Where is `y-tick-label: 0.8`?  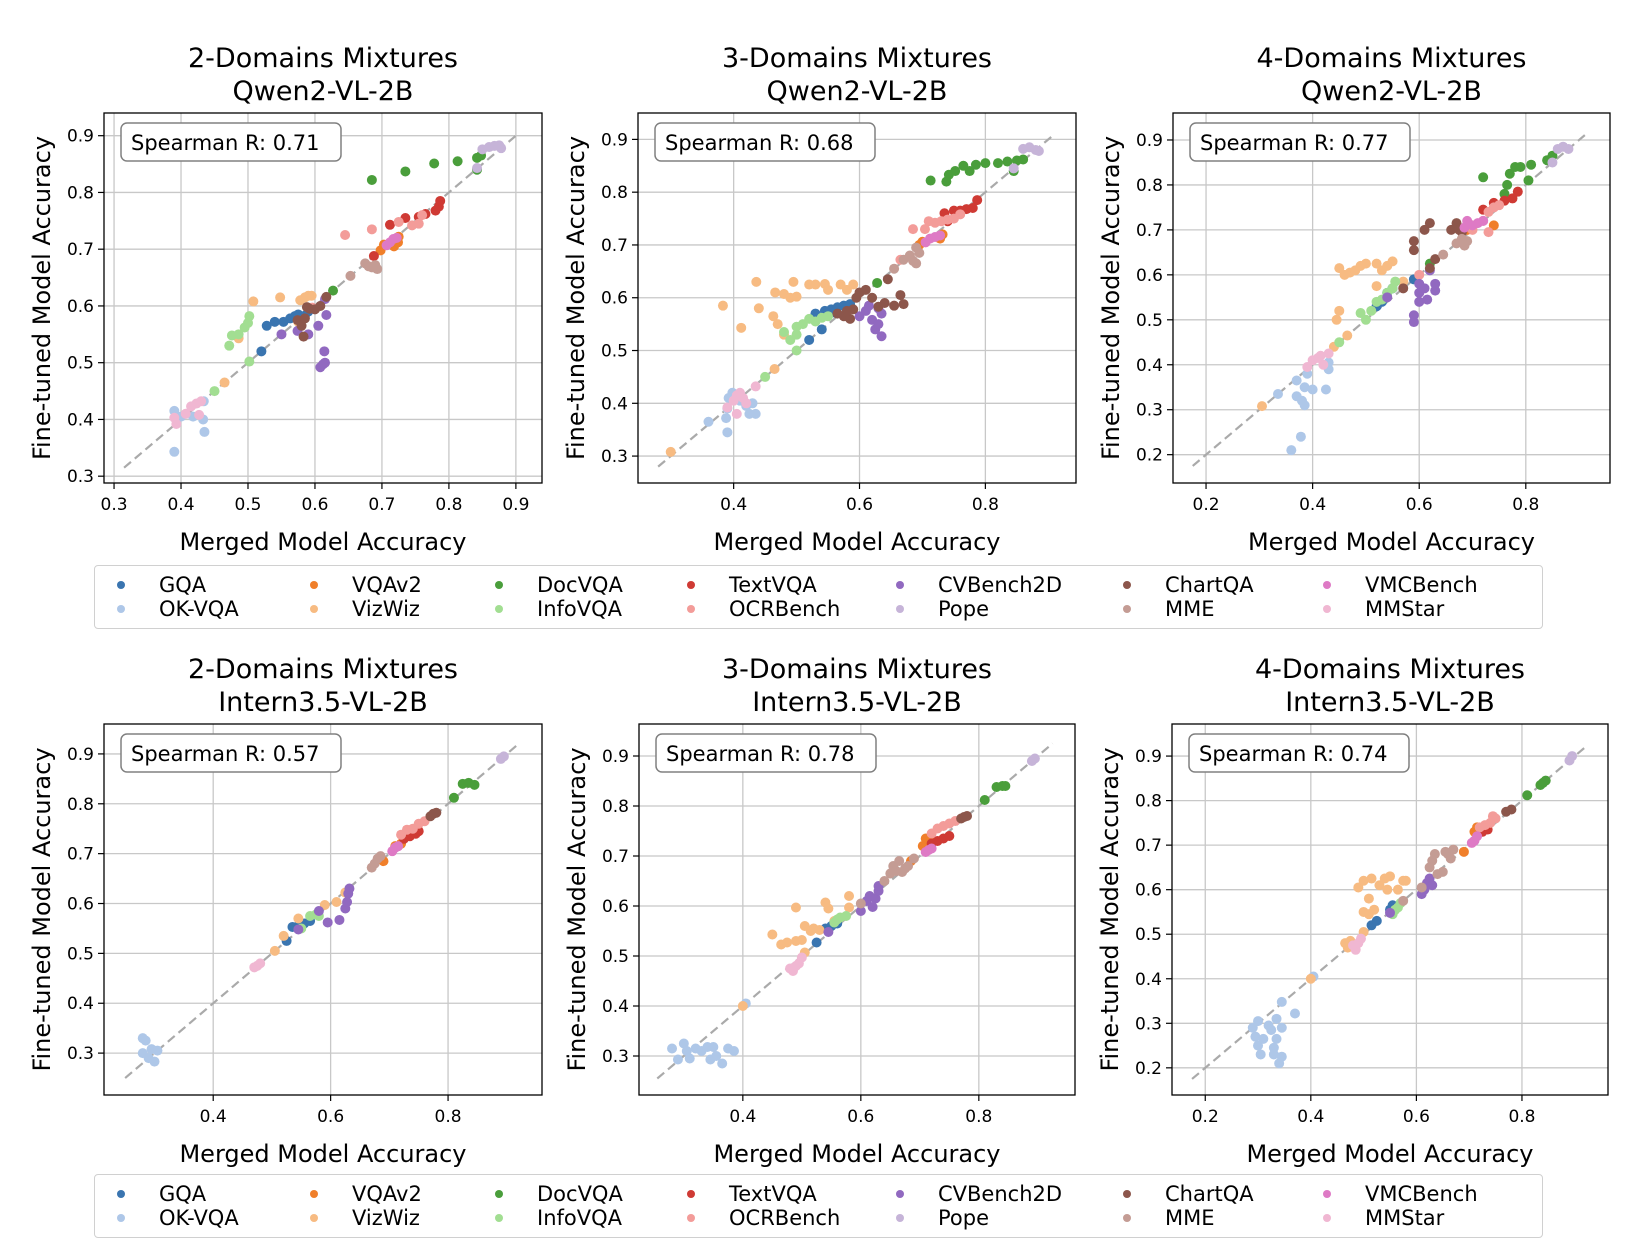
y-tick-label: 0.8 is located at coordinates (614, 193).